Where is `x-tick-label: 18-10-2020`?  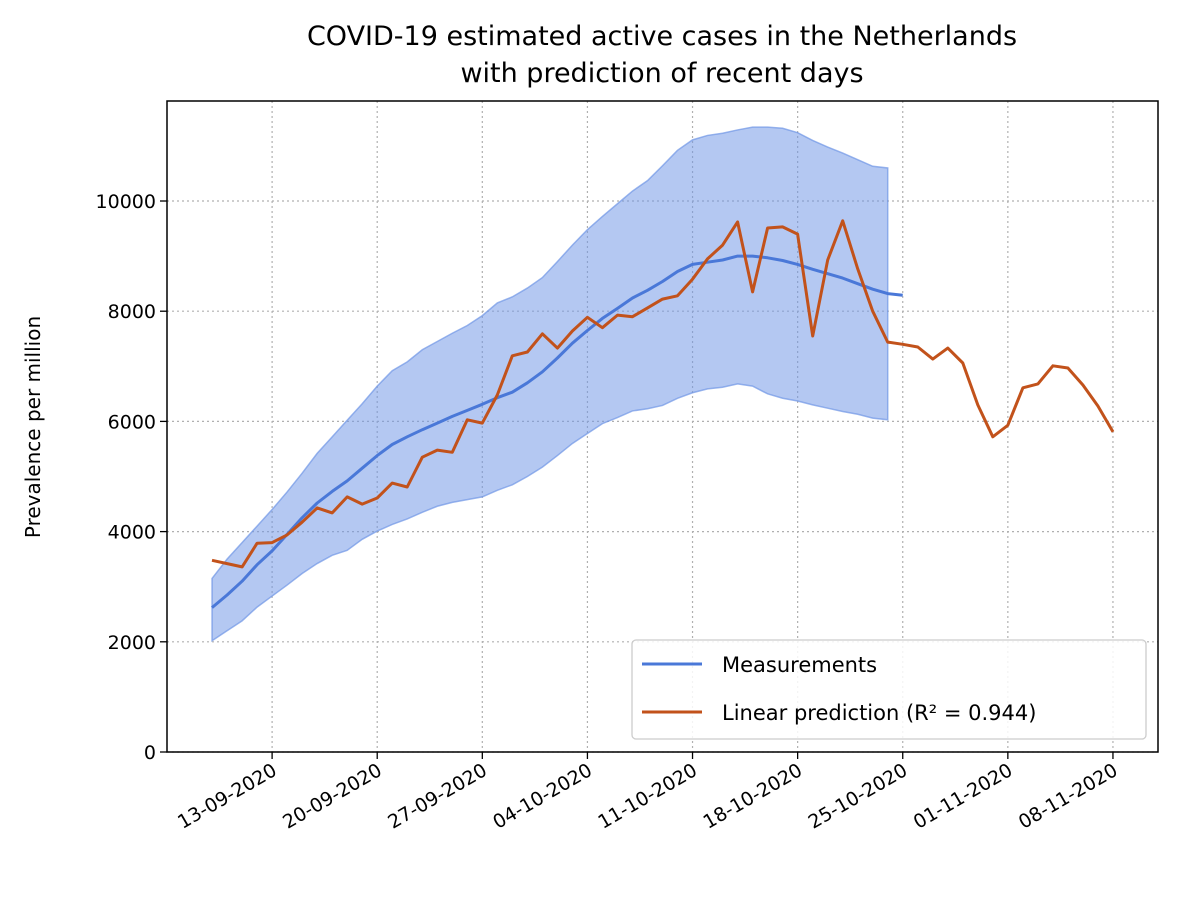
x-tick-label: 18-10-2020 is located at coordinates (753, 796).